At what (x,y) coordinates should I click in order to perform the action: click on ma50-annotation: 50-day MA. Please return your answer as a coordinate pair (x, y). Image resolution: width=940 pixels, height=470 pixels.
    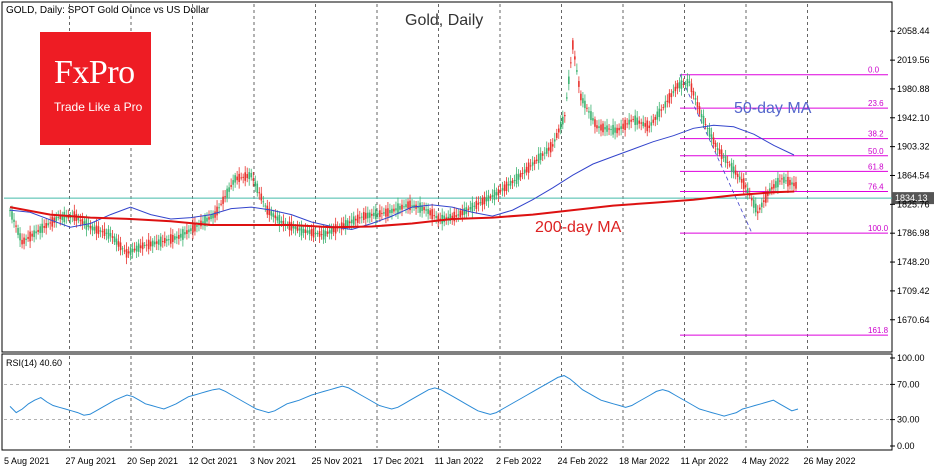
    Looking at the image, I should click on (773, 108).